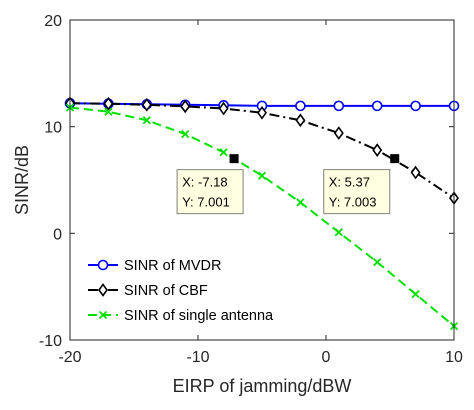 Image resolution: width=474 pixels, height=410 pixels. I want to click on legend-item-3: SINR of single antenna, so click(181, 316).